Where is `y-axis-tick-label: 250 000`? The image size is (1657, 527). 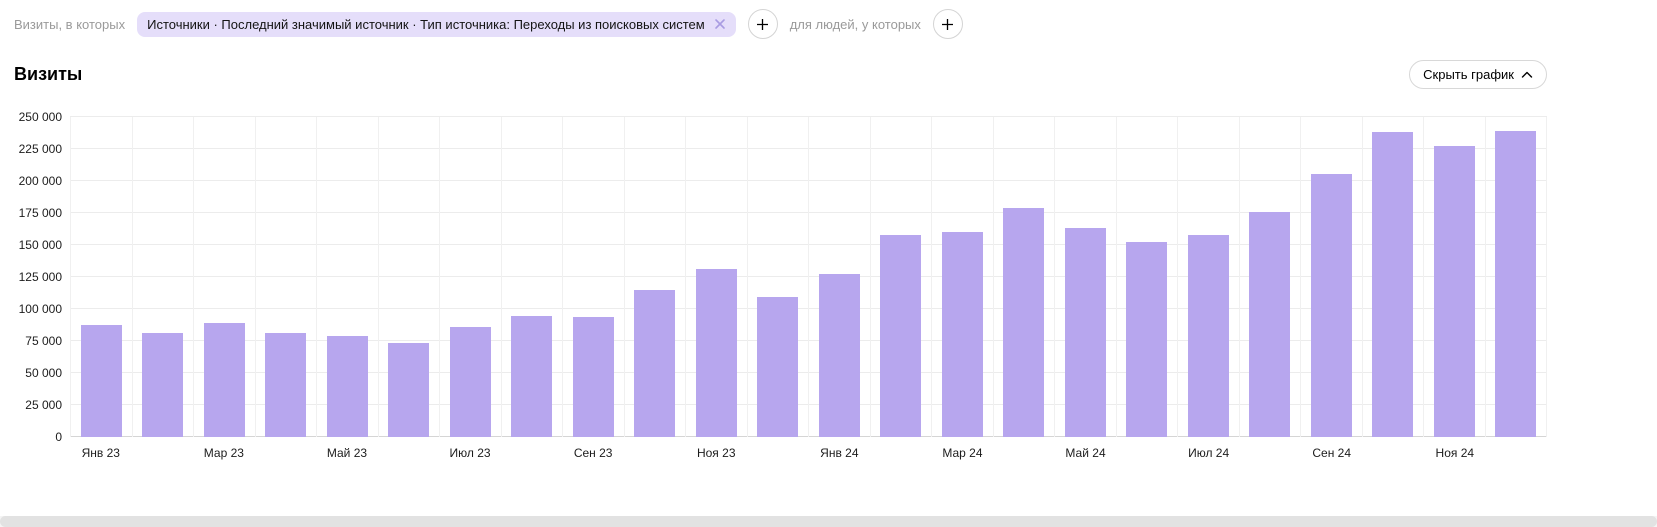
y-axis-tick-label: 250 000 is located at coordinates (40, 117).